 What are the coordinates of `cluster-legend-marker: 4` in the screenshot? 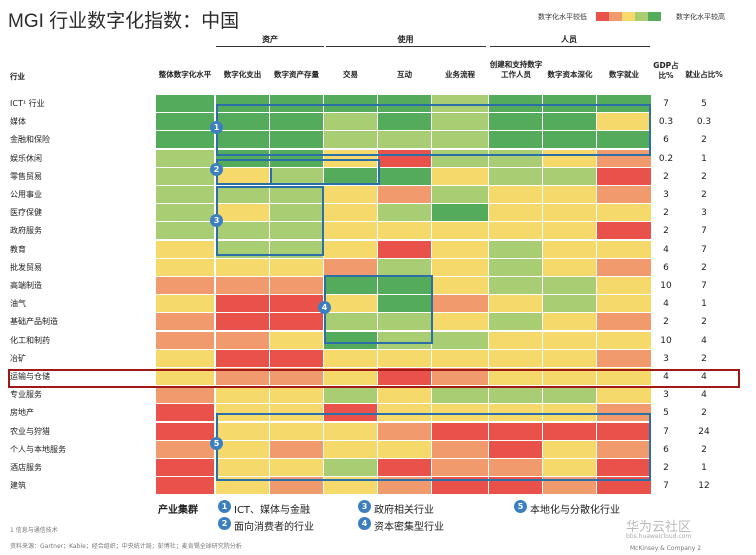 It's located at (364, 523).